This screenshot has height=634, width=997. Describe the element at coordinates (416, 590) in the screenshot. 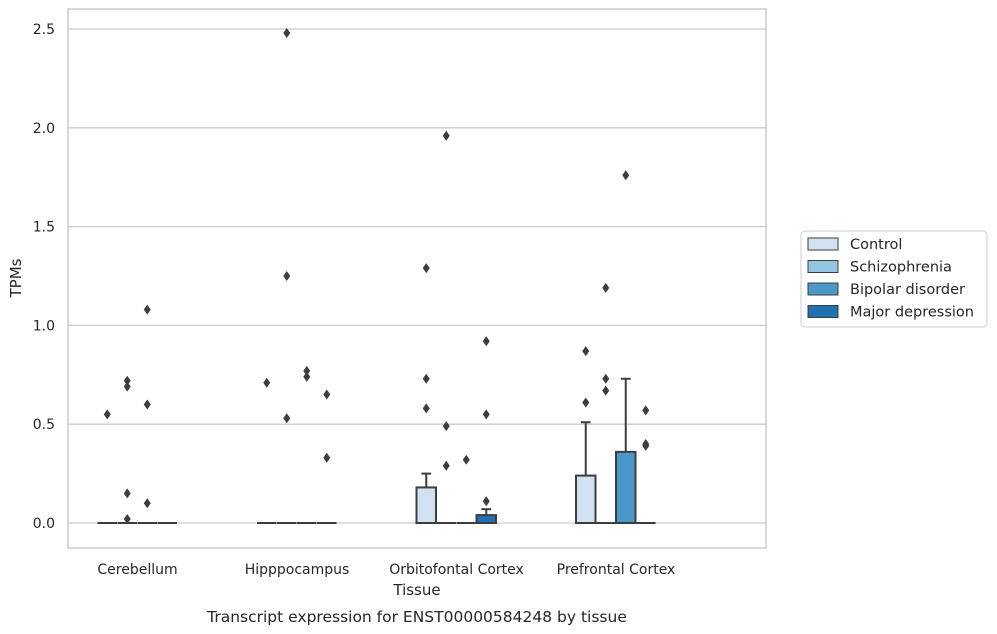

I see `x-axis-title: Tissue` at that location.